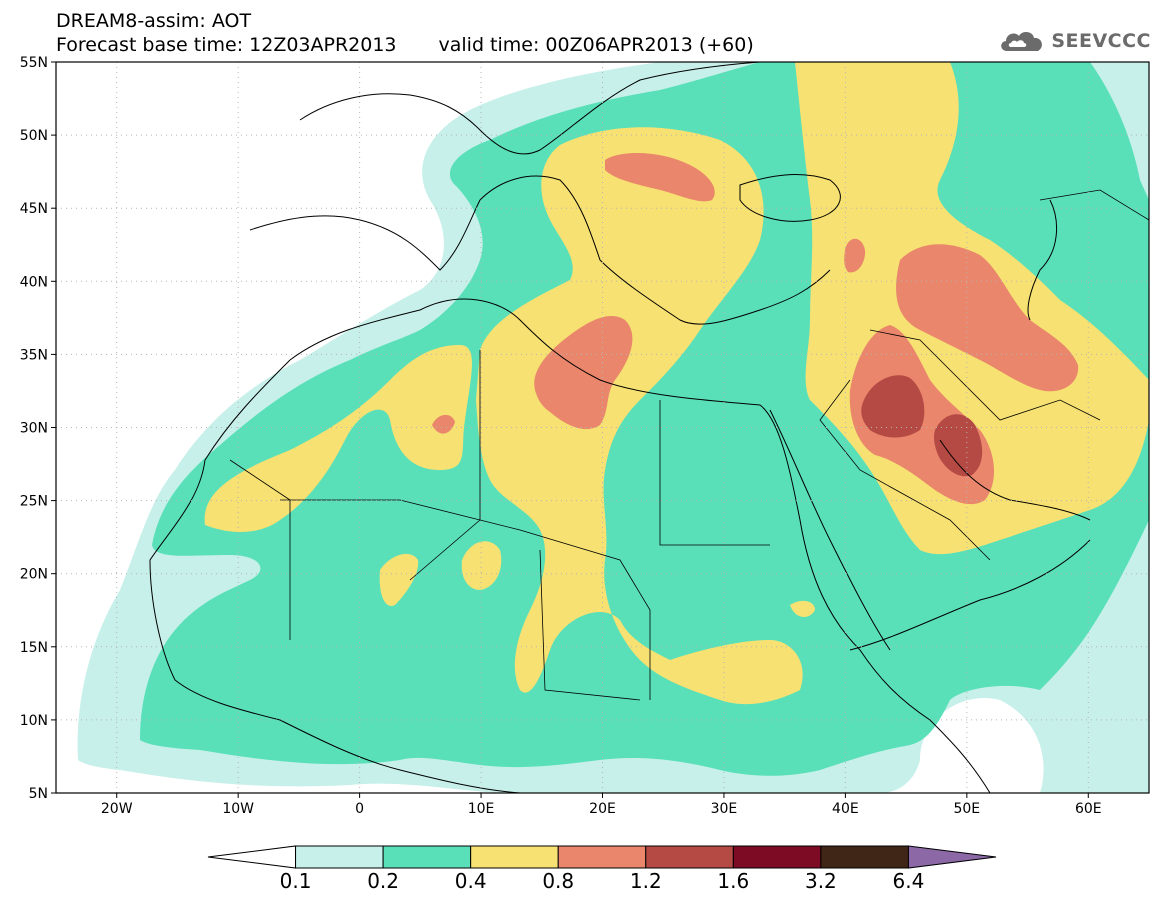 The height and width of the screenshot is (905, 1165). What do you see at coordinates (958, 445) in the screenshot?
I see `aot-band-1.2-b` at bounding box center [958, 445].